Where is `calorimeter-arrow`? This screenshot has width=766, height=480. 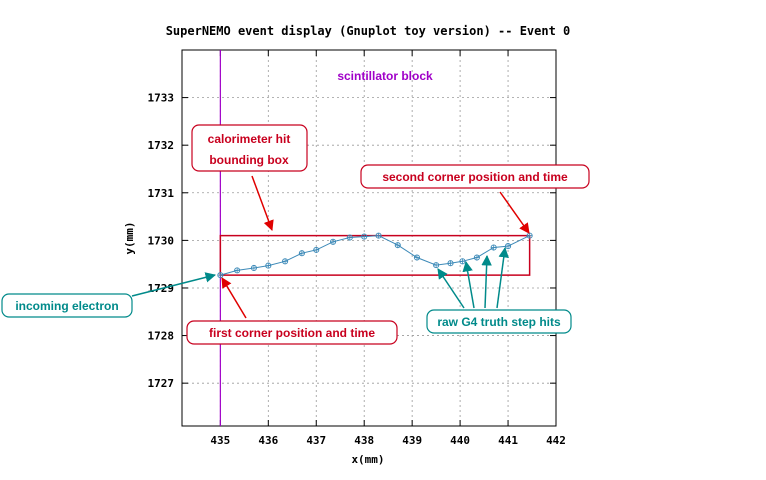
calorimeter-arrow is located at coordinates (262, 203).